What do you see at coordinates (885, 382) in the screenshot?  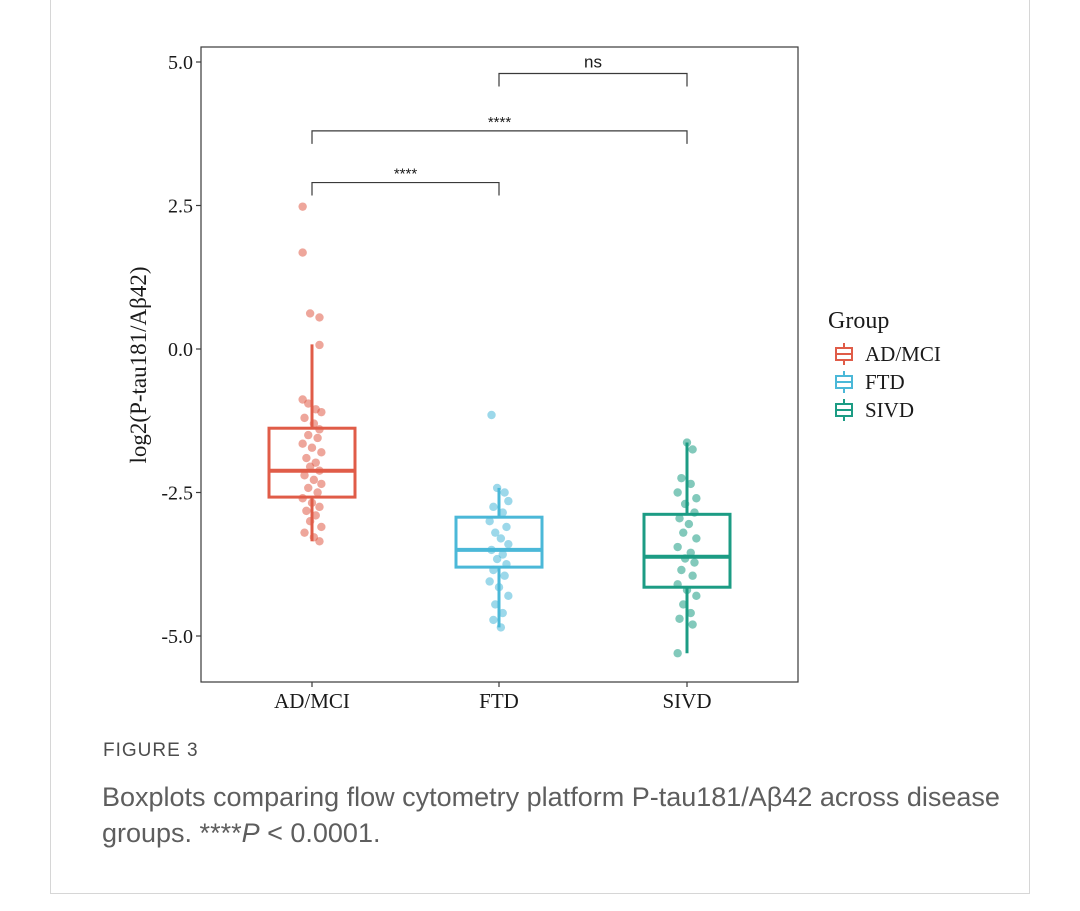 I see `legend-entry-label: FTD` at bounding box center [885, 382].